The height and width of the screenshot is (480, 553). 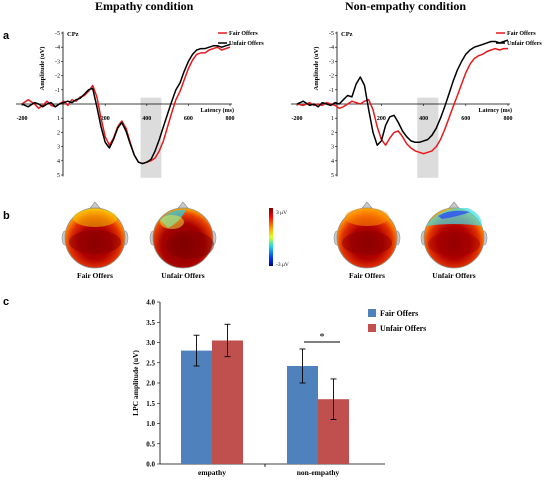 What do you see at coordinates (453, 275) in the screenshot?
I see `topomap-label-4: Unfair Offers` at bounding box center [453, 275].